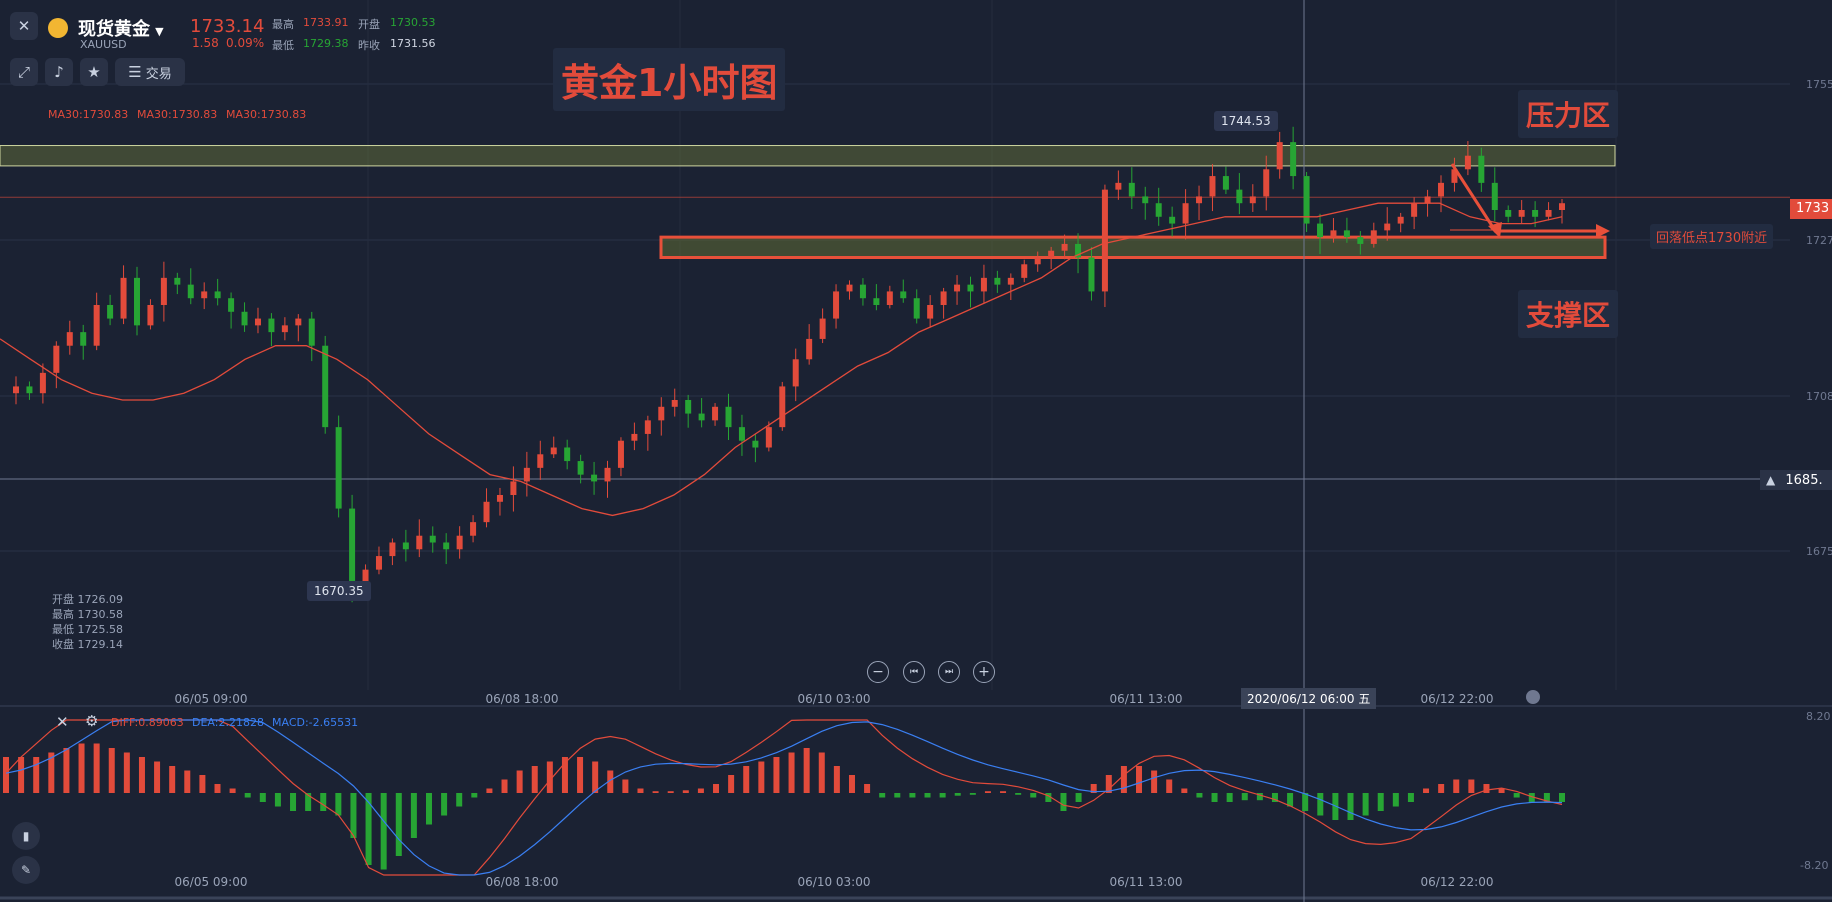  I want to click on trade-button: ☰ 交易, so click(150, 72).